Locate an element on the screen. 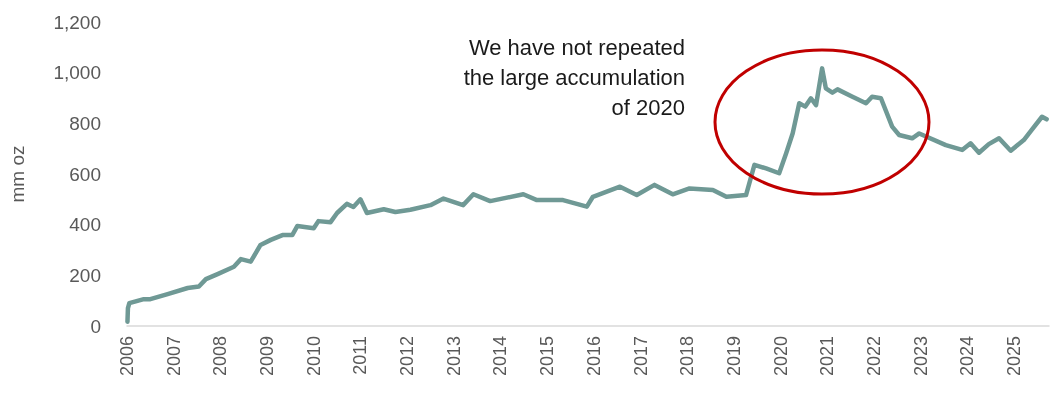  y-tick-label: 800 is located at coordinates (85, 123).